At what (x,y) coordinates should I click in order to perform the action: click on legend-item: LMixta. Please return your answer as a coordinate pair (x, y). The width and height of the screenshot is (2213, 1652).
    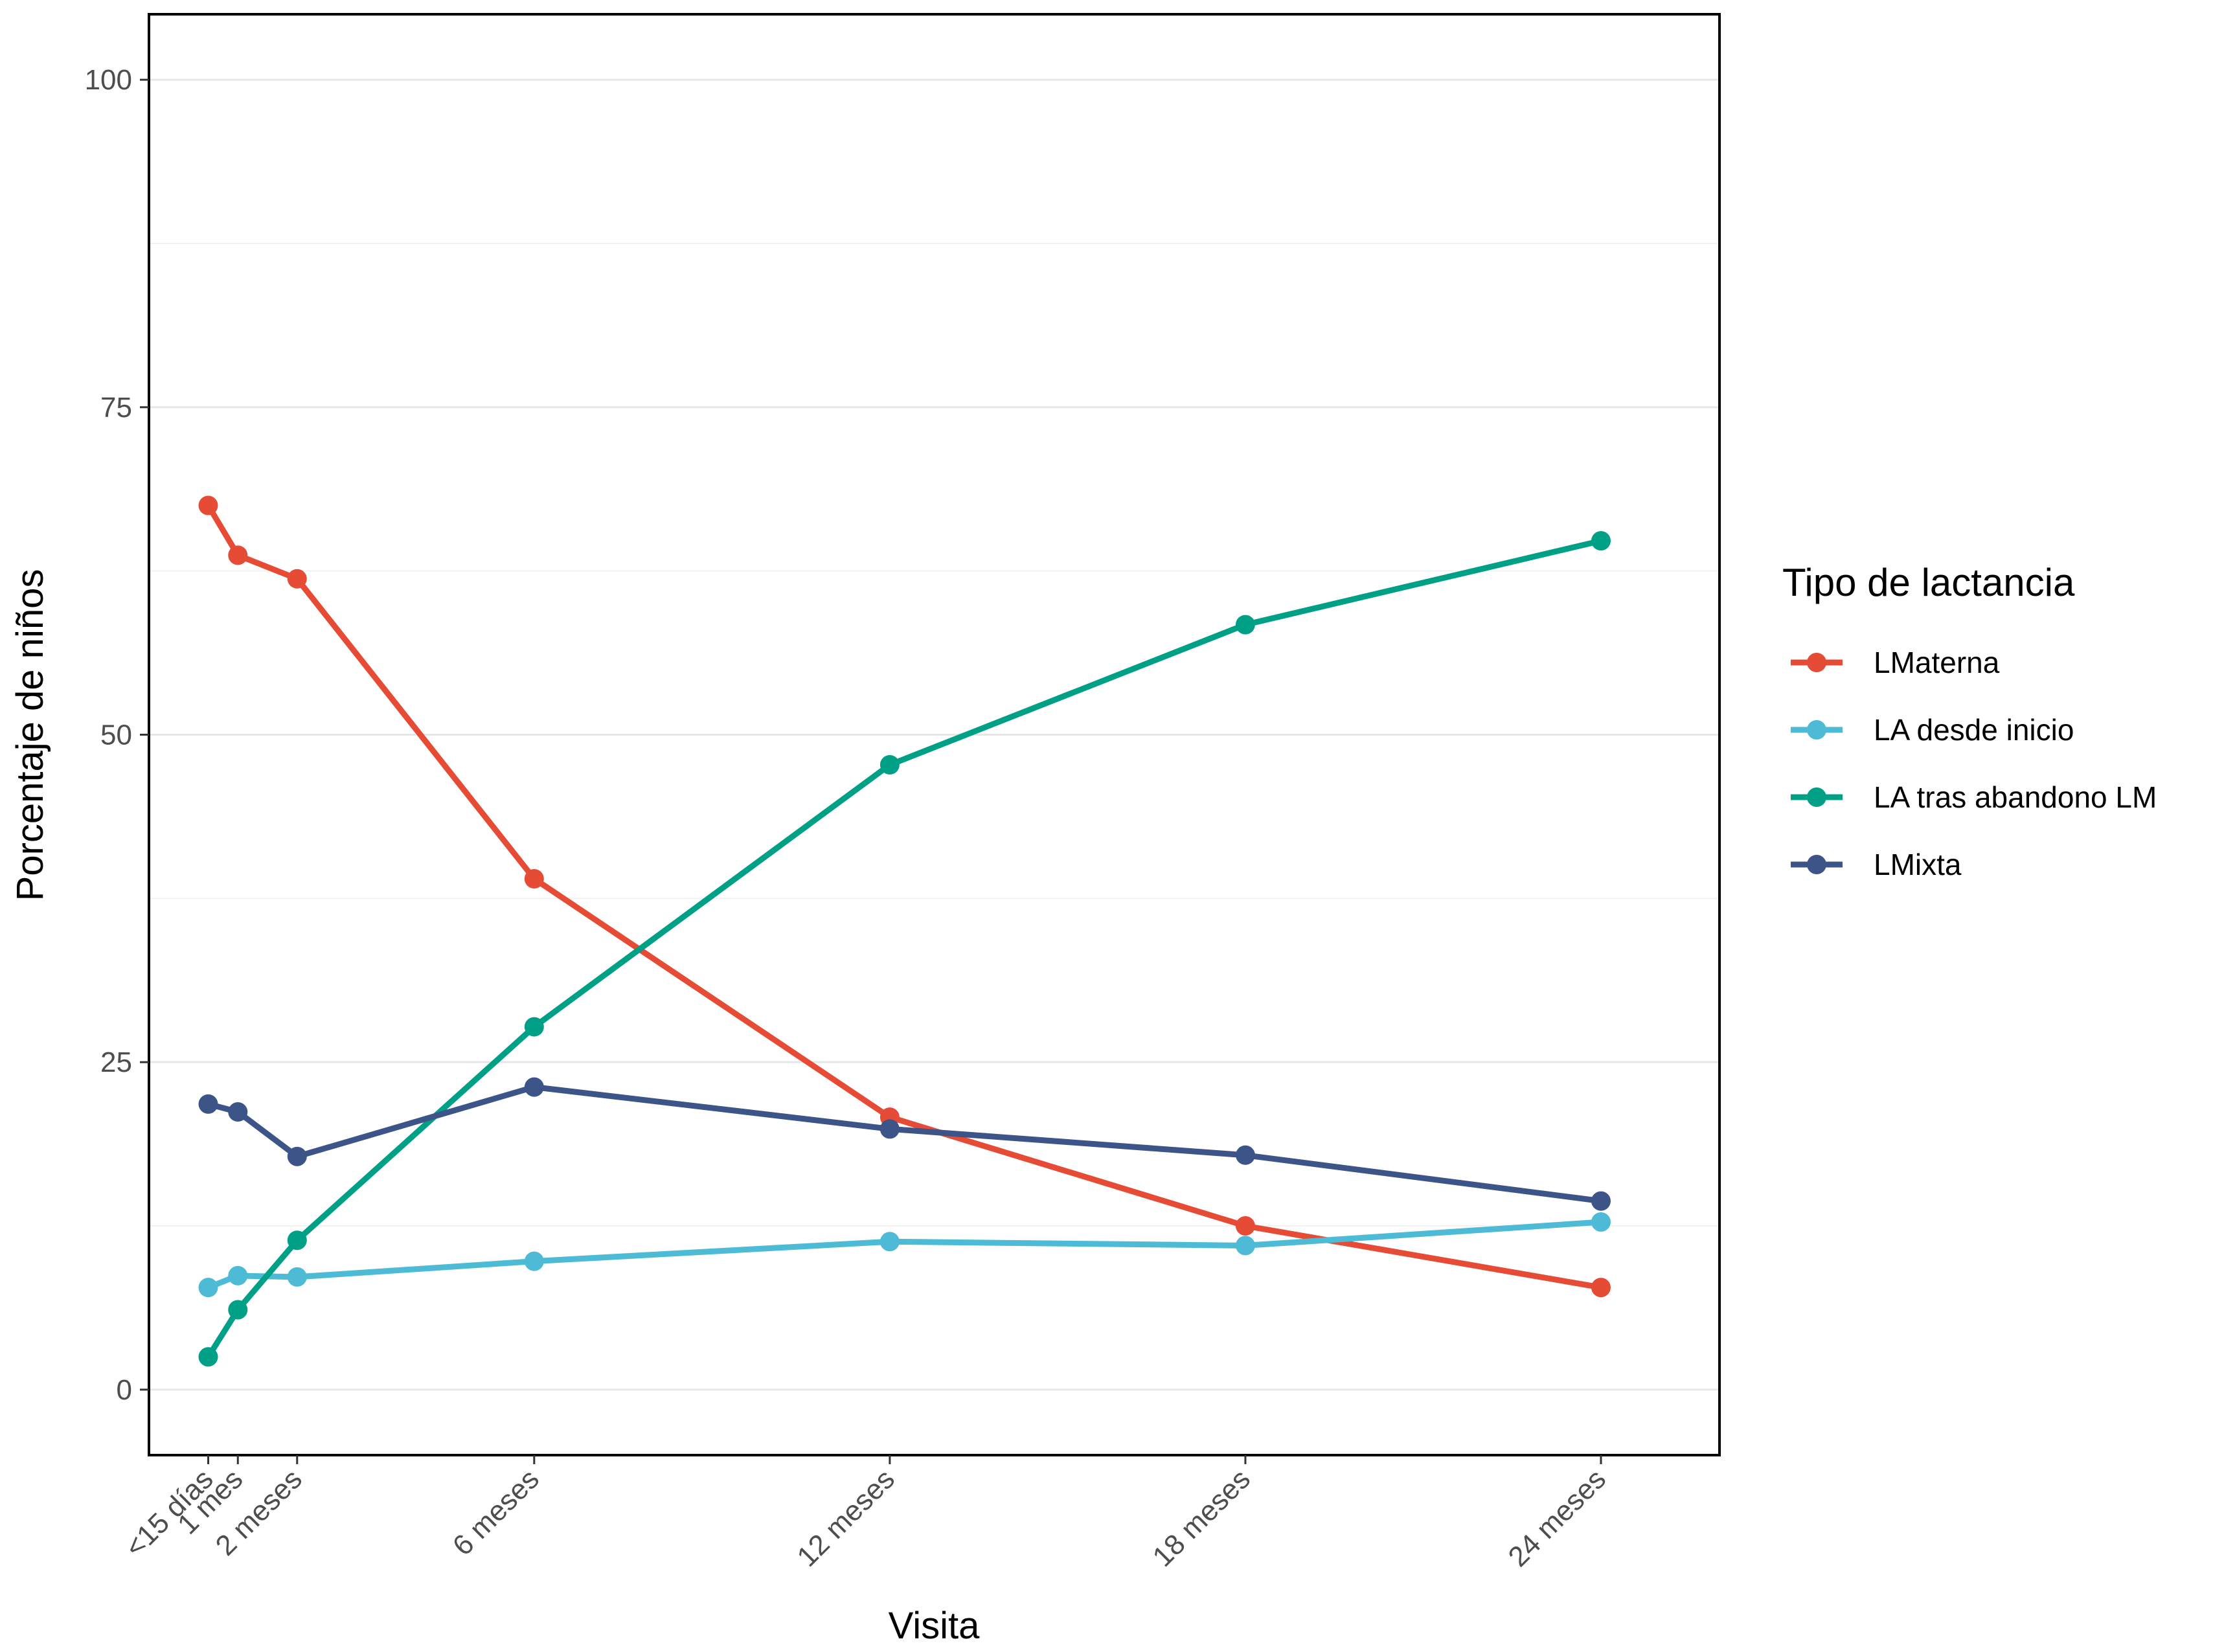
    Looking at the image, I should click on (1876, 864).